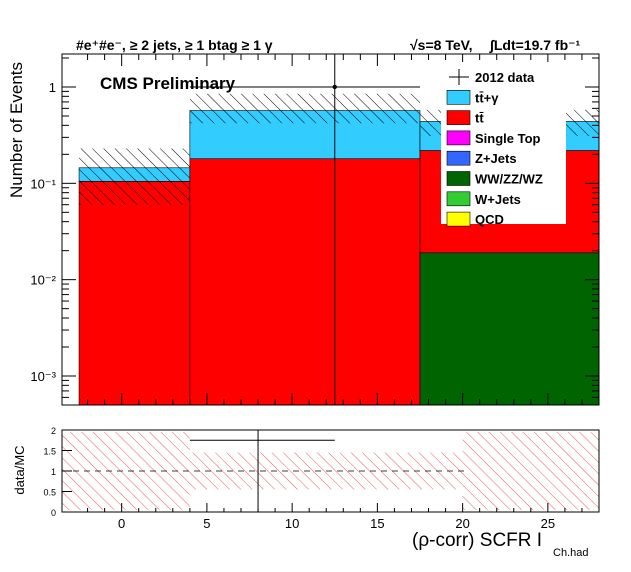  Describe the element at coordinates (292, 523) in the screenshot. I see `x-tick-label-2: 10` at that location.